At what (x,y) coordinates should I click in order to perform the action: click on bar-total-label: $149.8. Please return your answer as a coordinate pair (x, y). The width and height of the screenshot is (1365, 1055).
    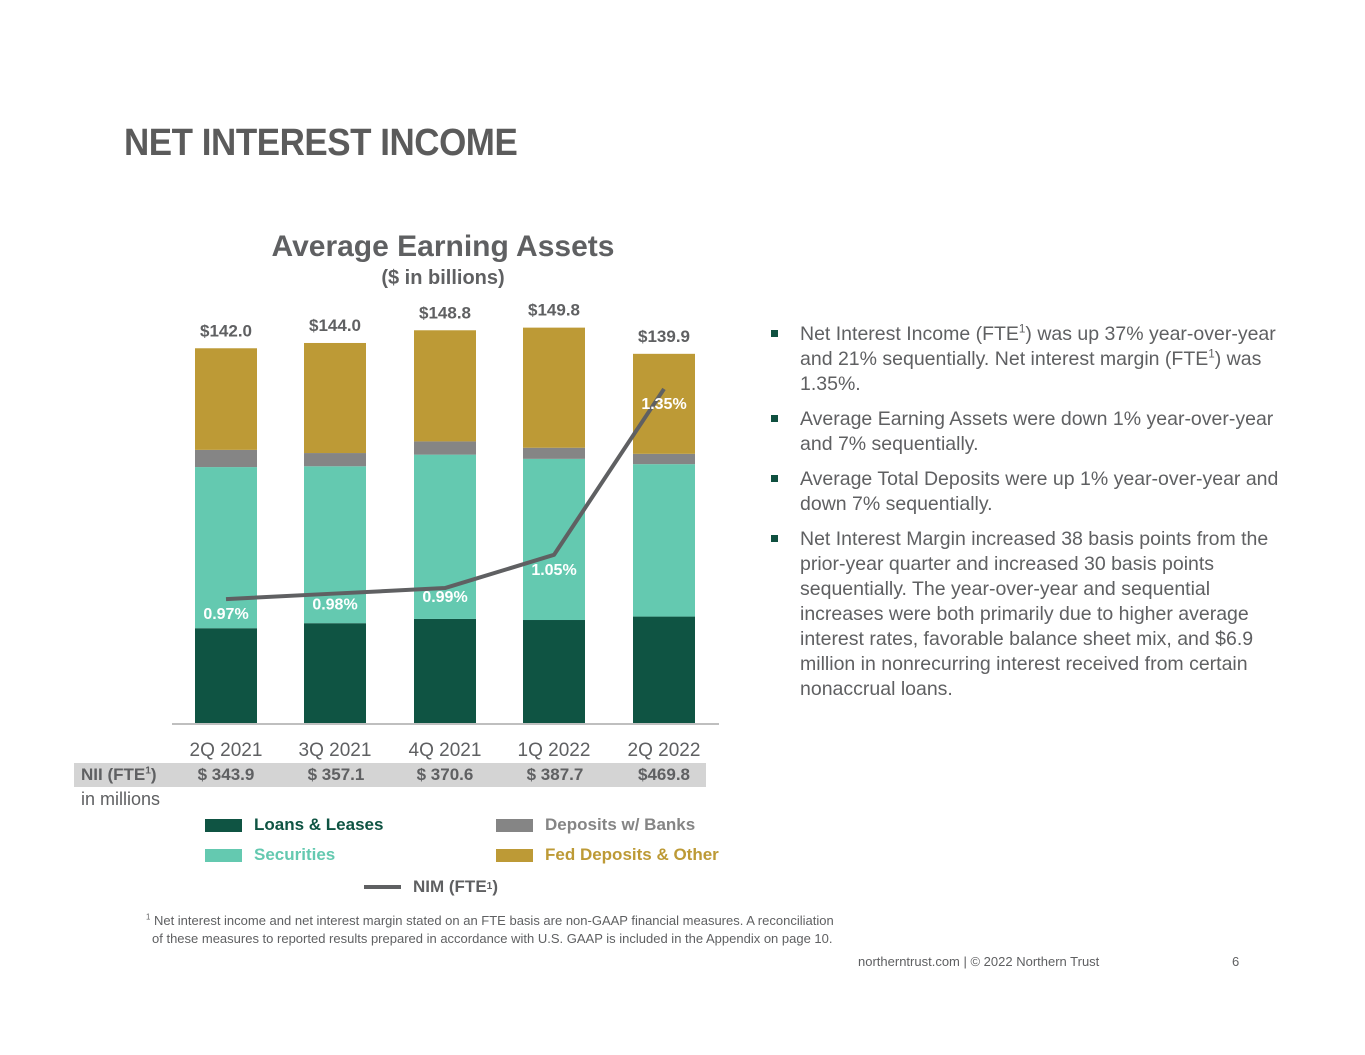
    Looking at the image, I should click on (554, 310).